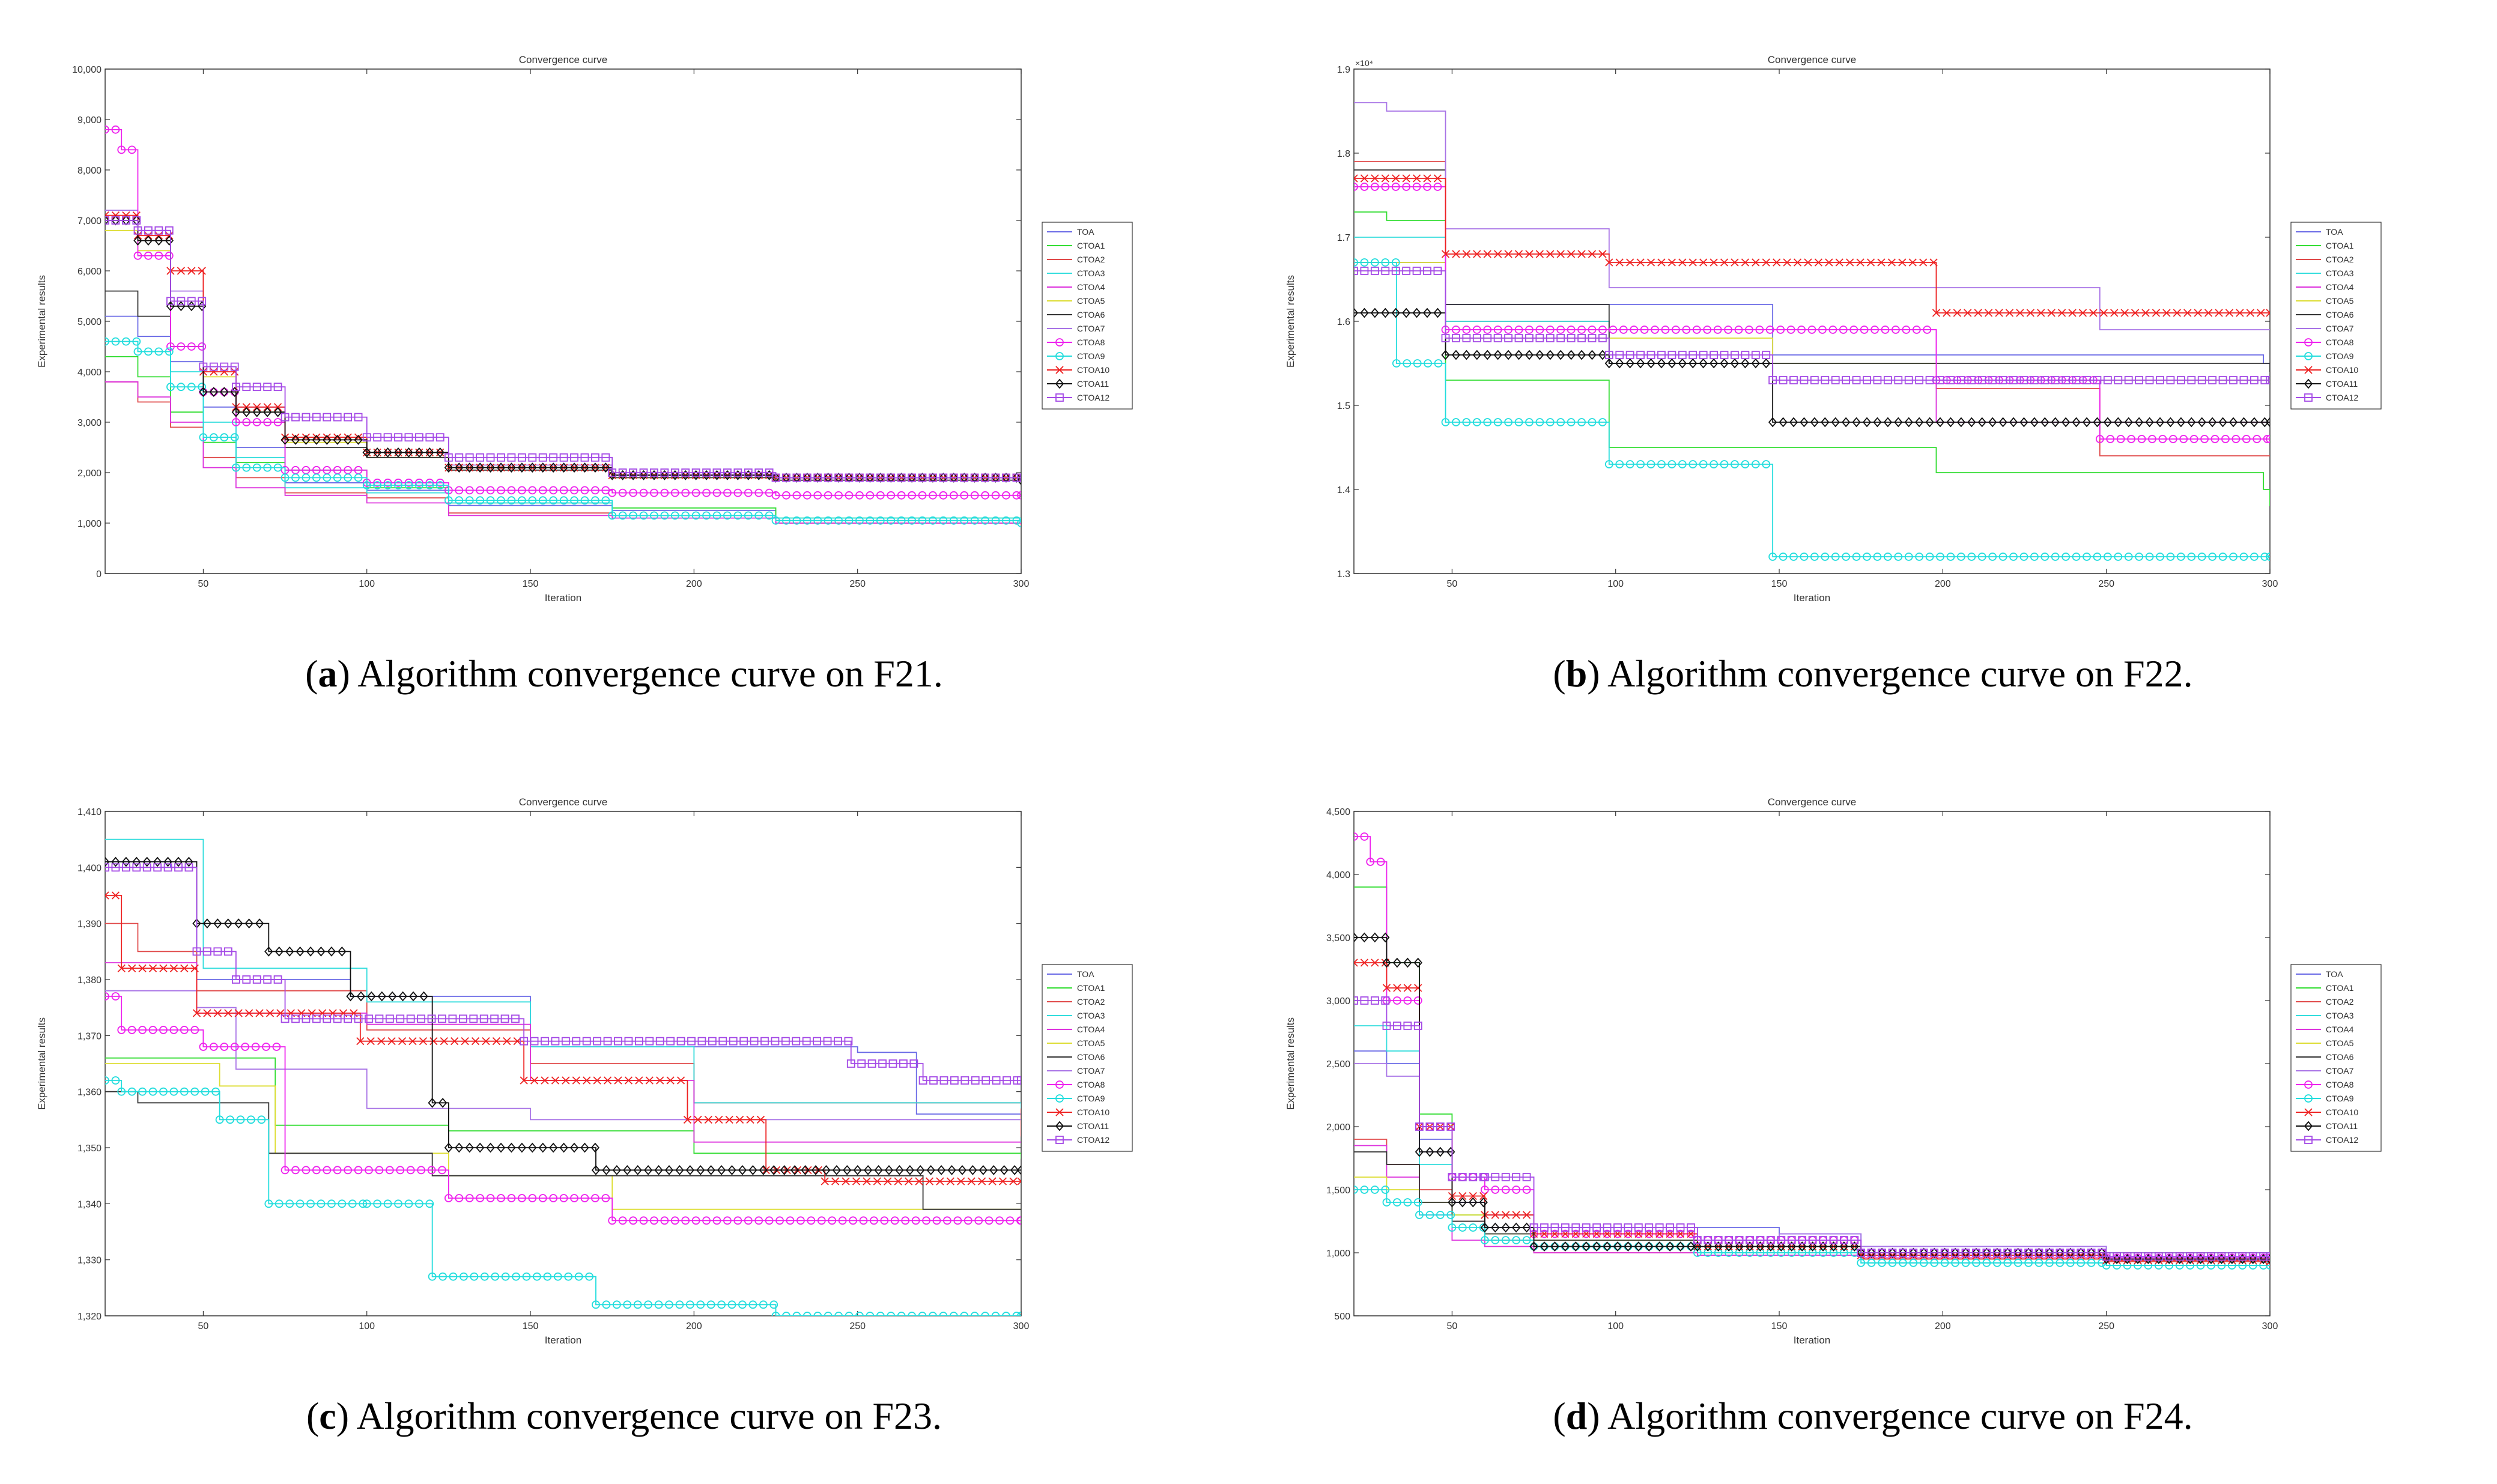 The image size is (2497, 1484). I want to click on series-ctoa12, so click(563, 974).